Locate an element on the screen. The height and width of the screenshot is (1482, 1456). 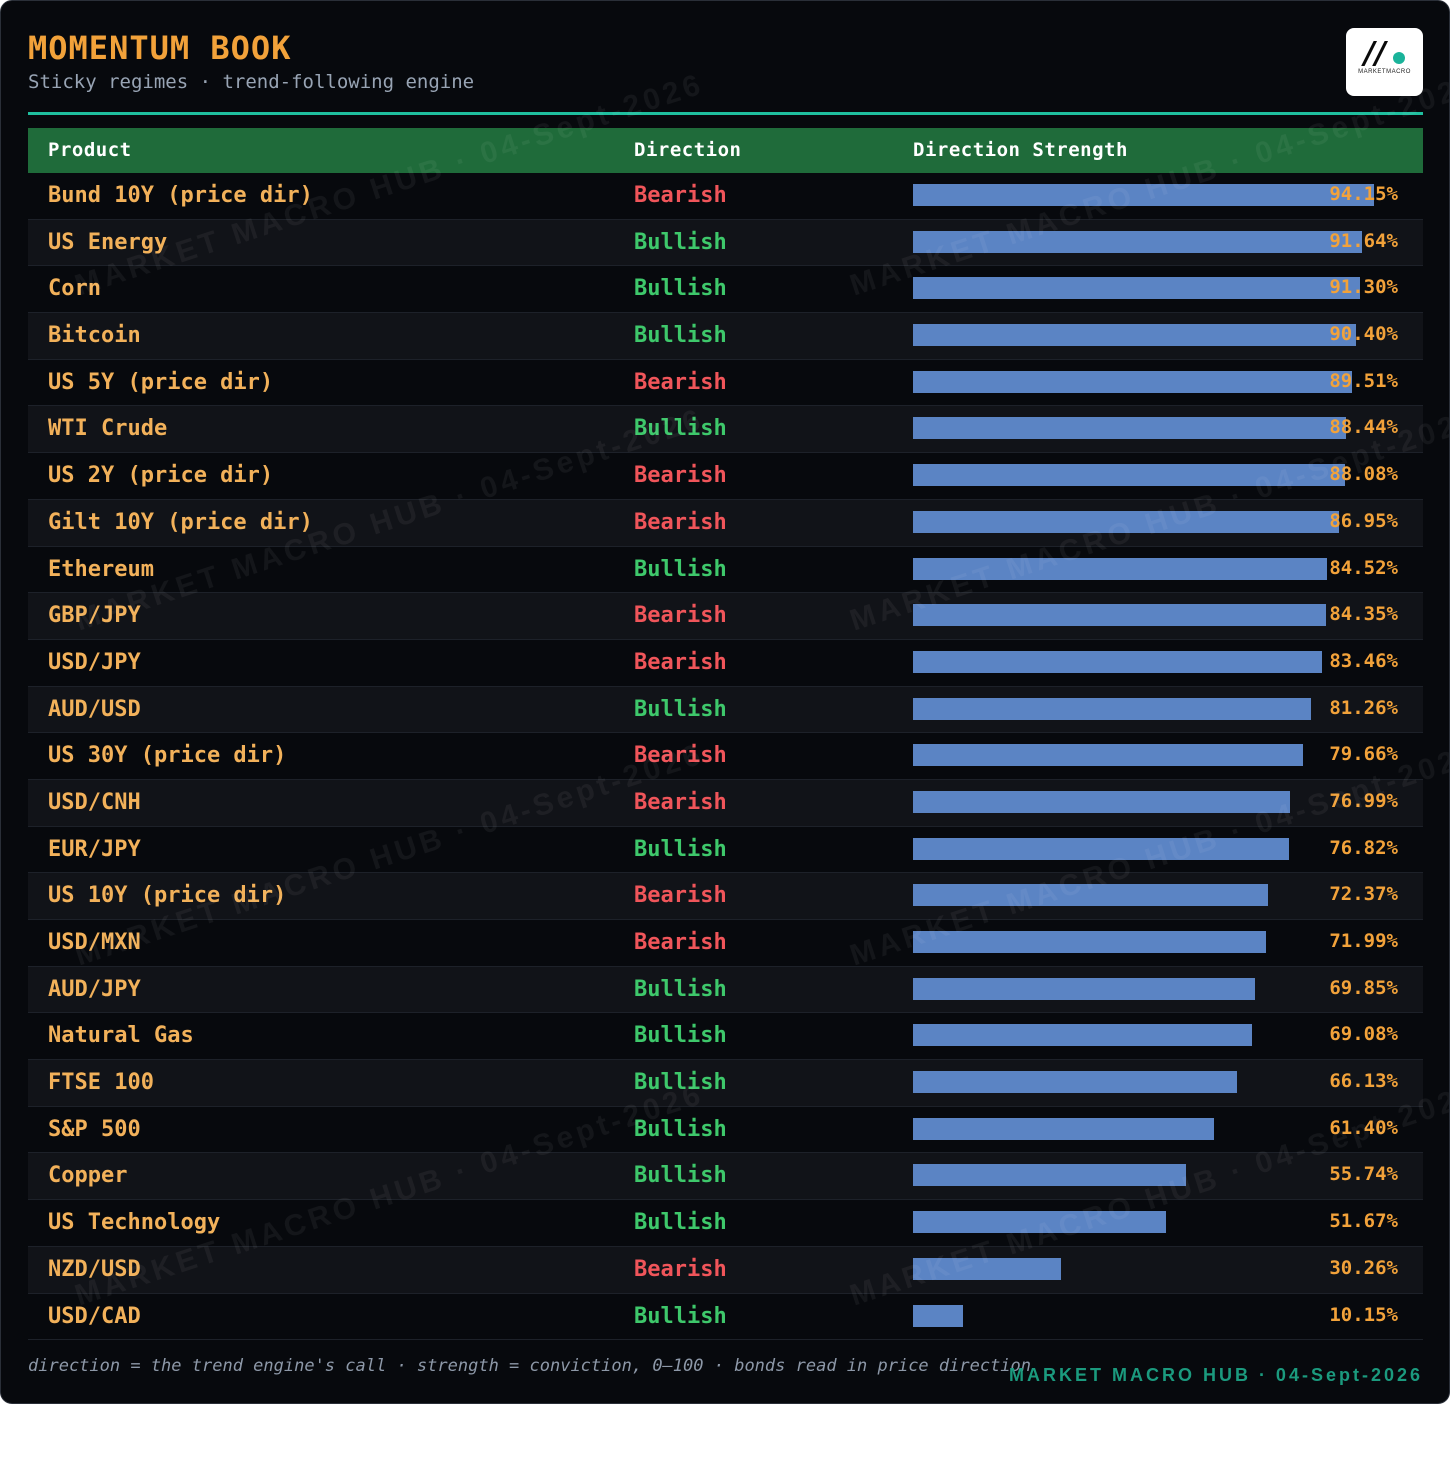
product-cell: Bund 10Y (price dir) is located at coordinates (180, 195).